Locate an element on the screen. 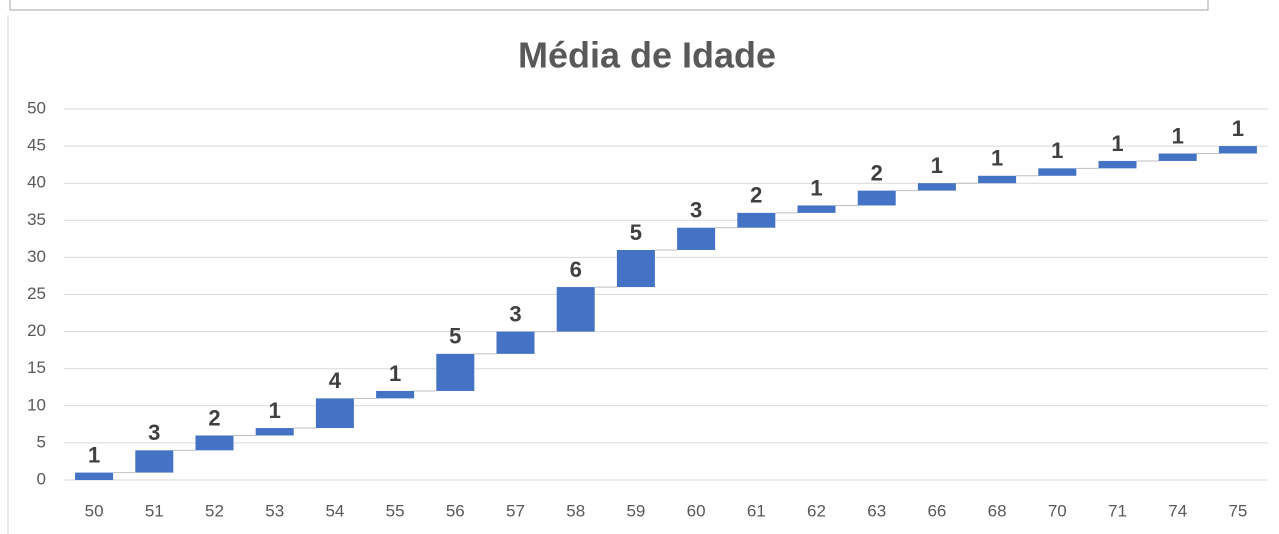 The height and width of the screenshot is (534, 1279). x-tick-label: 62 is located at coordinates (816, 510).